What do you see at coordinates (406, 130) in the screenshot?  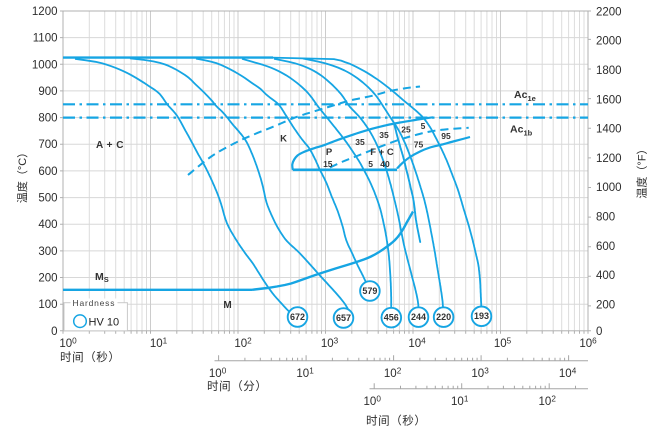 I see `svg-text: 25` at bounding box center [406, 130].